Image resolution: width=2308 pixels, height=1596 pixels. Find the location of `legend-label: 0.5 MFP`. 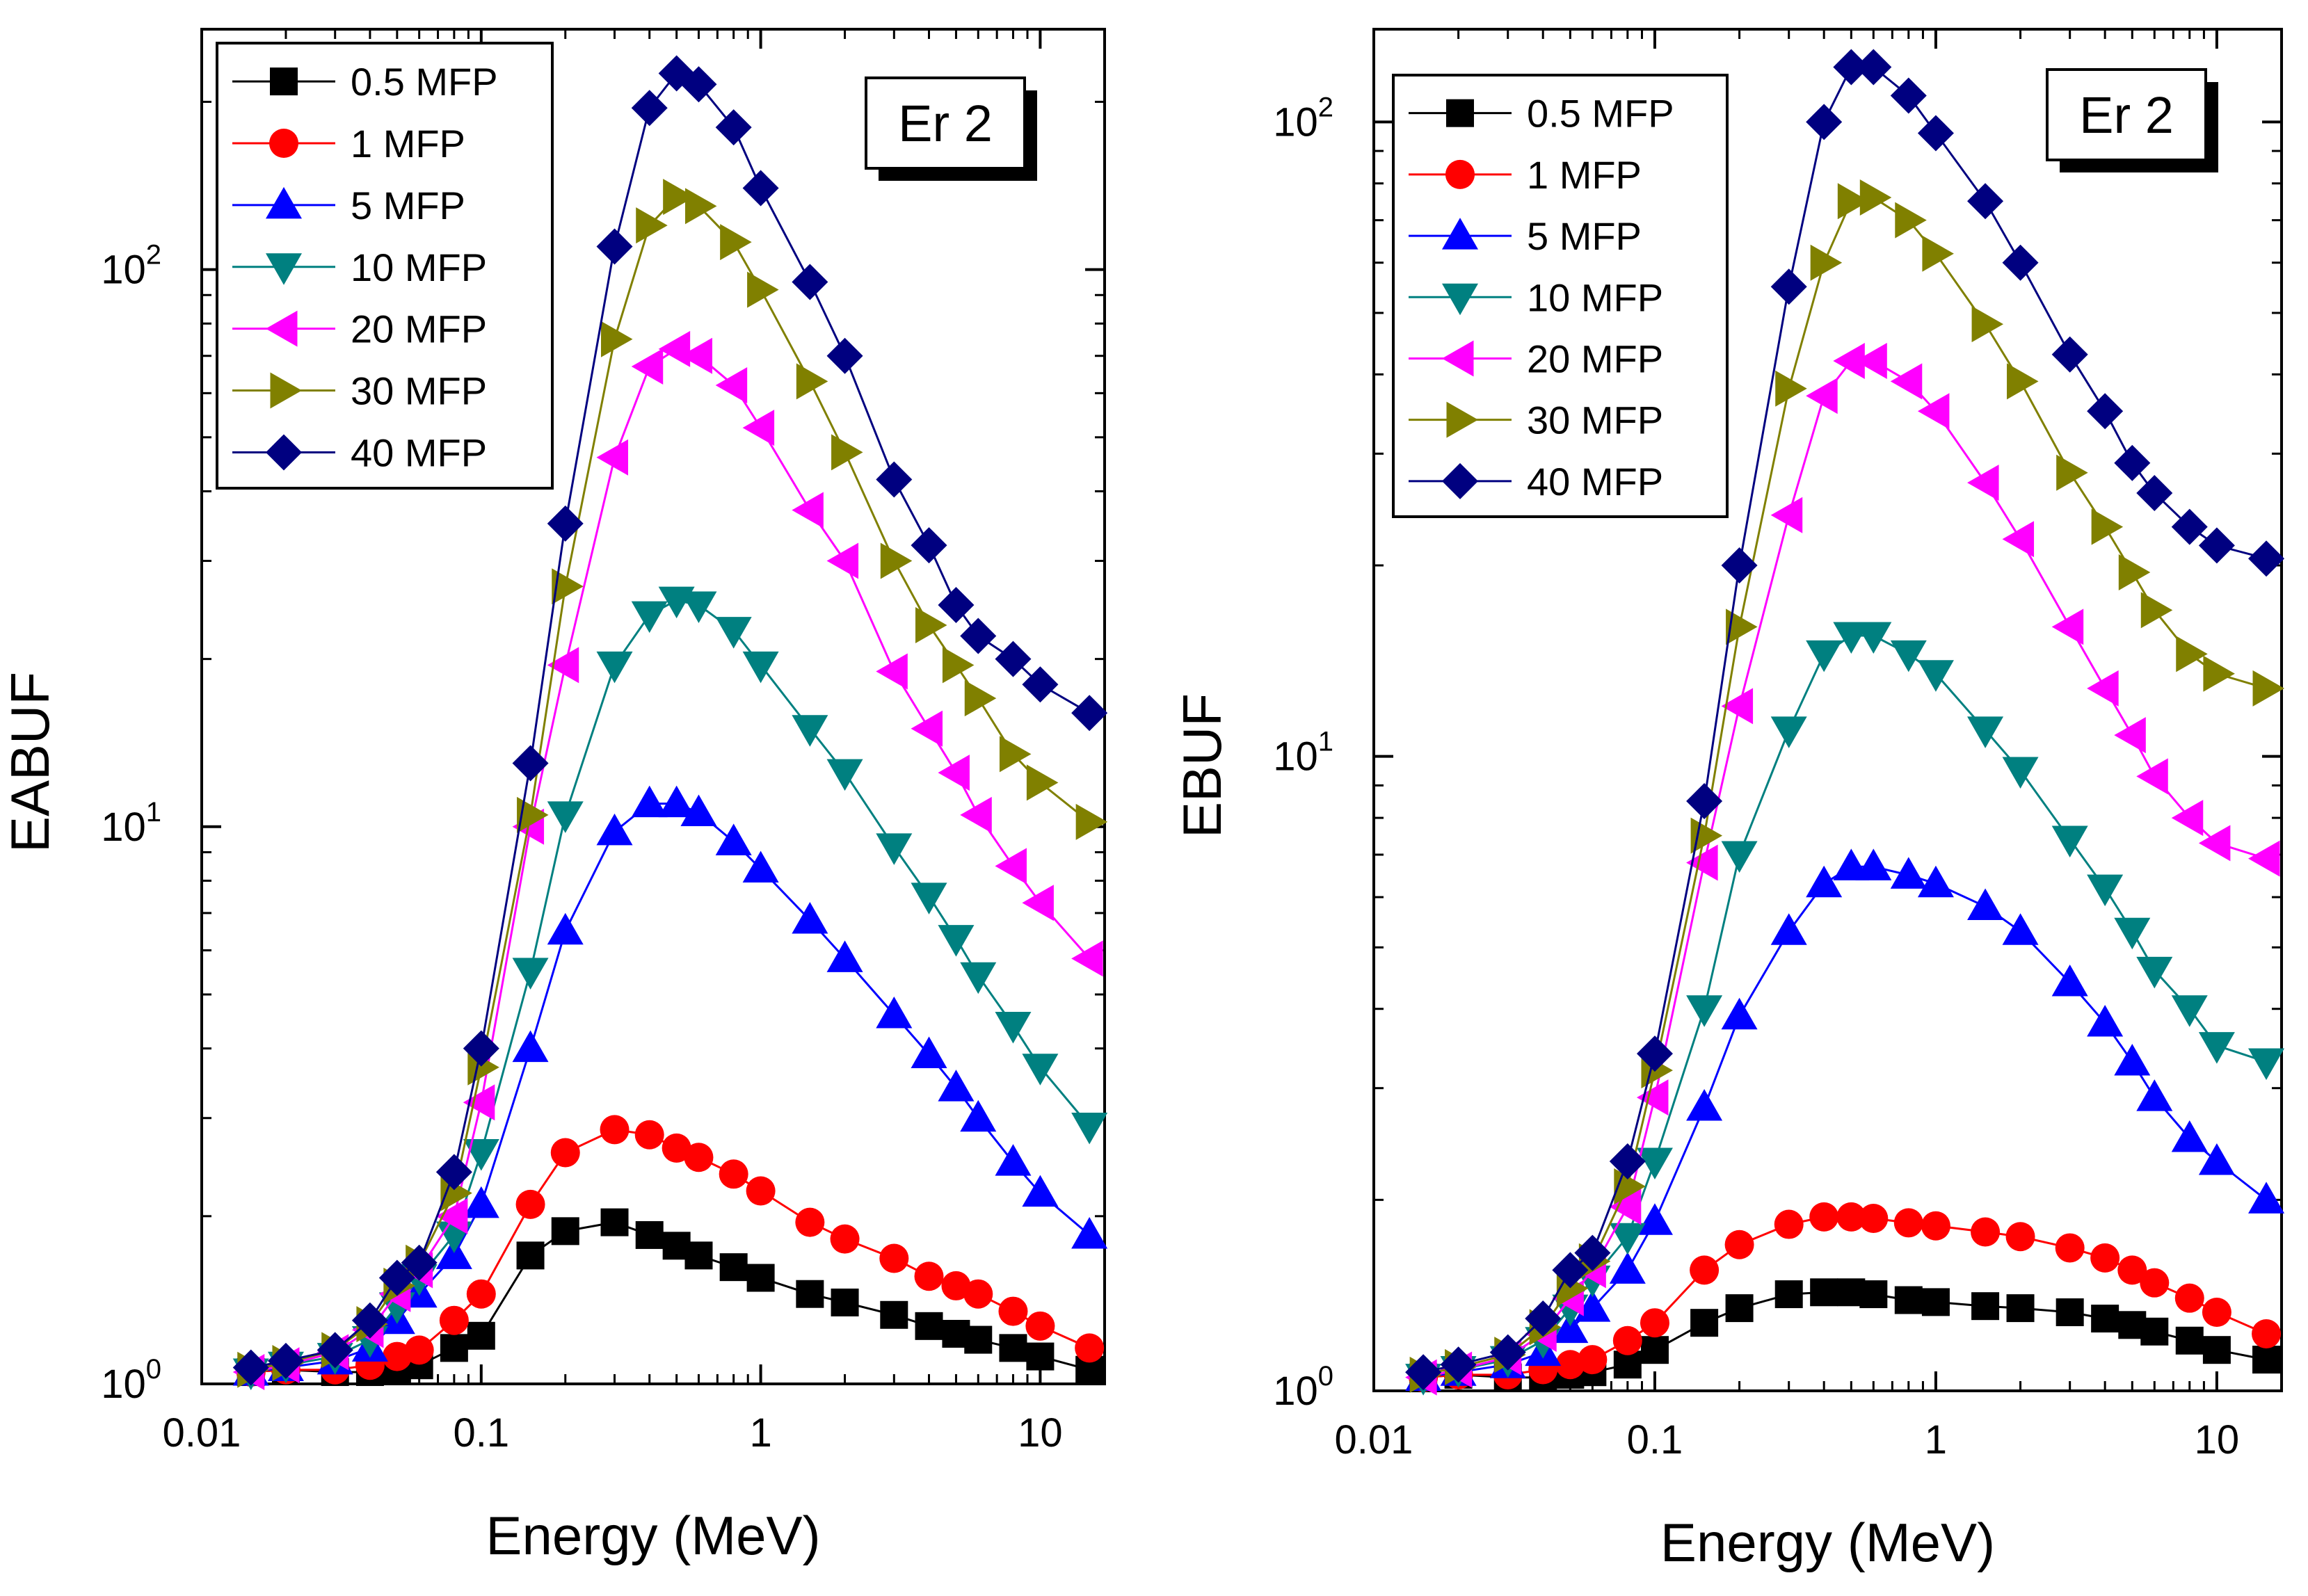

legend-label: 0.5 MFP is located at coordinates (1600, 114).